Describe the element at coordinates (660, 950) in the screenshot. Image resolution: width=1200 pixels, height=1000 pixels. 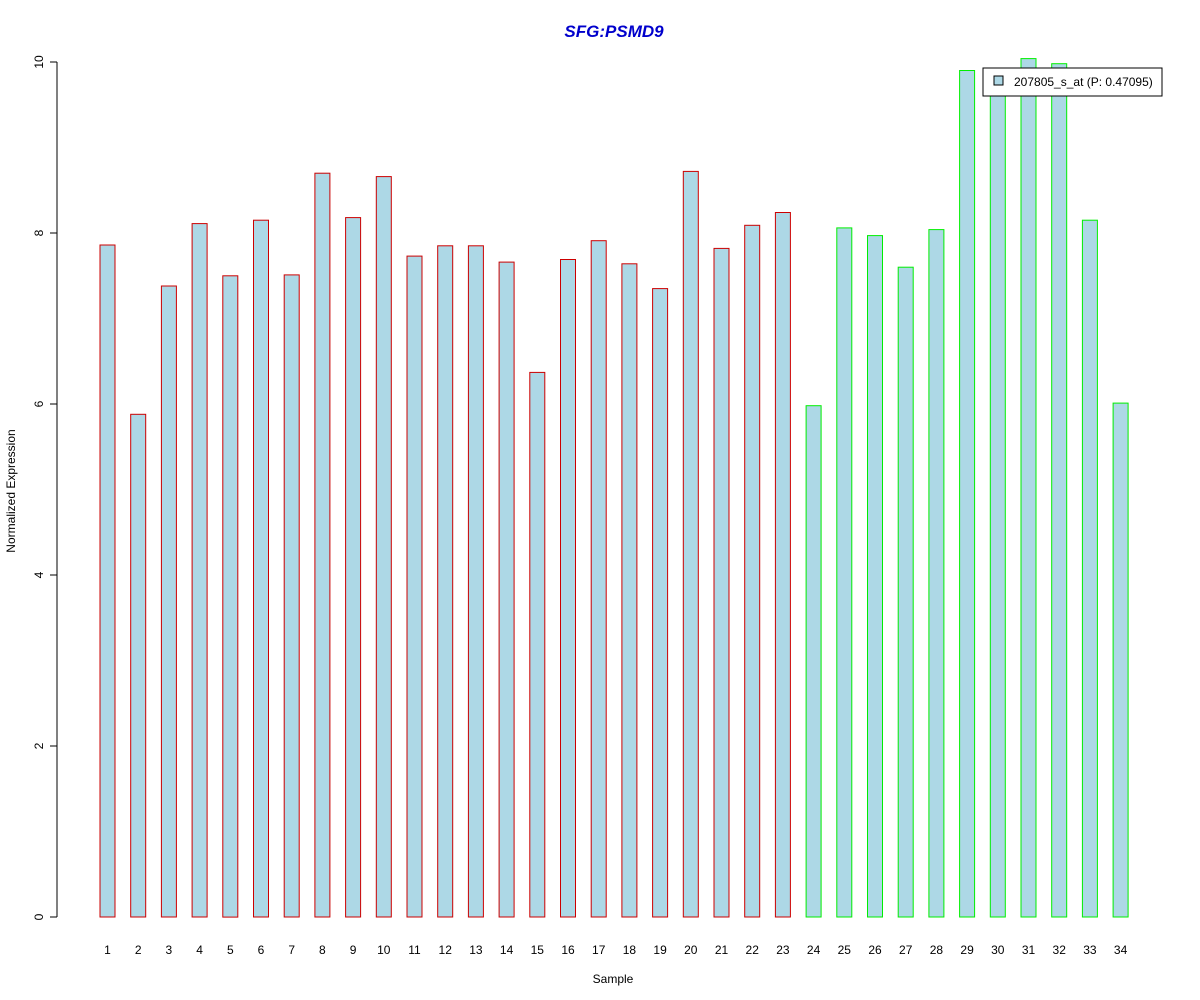
I see `x-tick-label: 19` at that location.